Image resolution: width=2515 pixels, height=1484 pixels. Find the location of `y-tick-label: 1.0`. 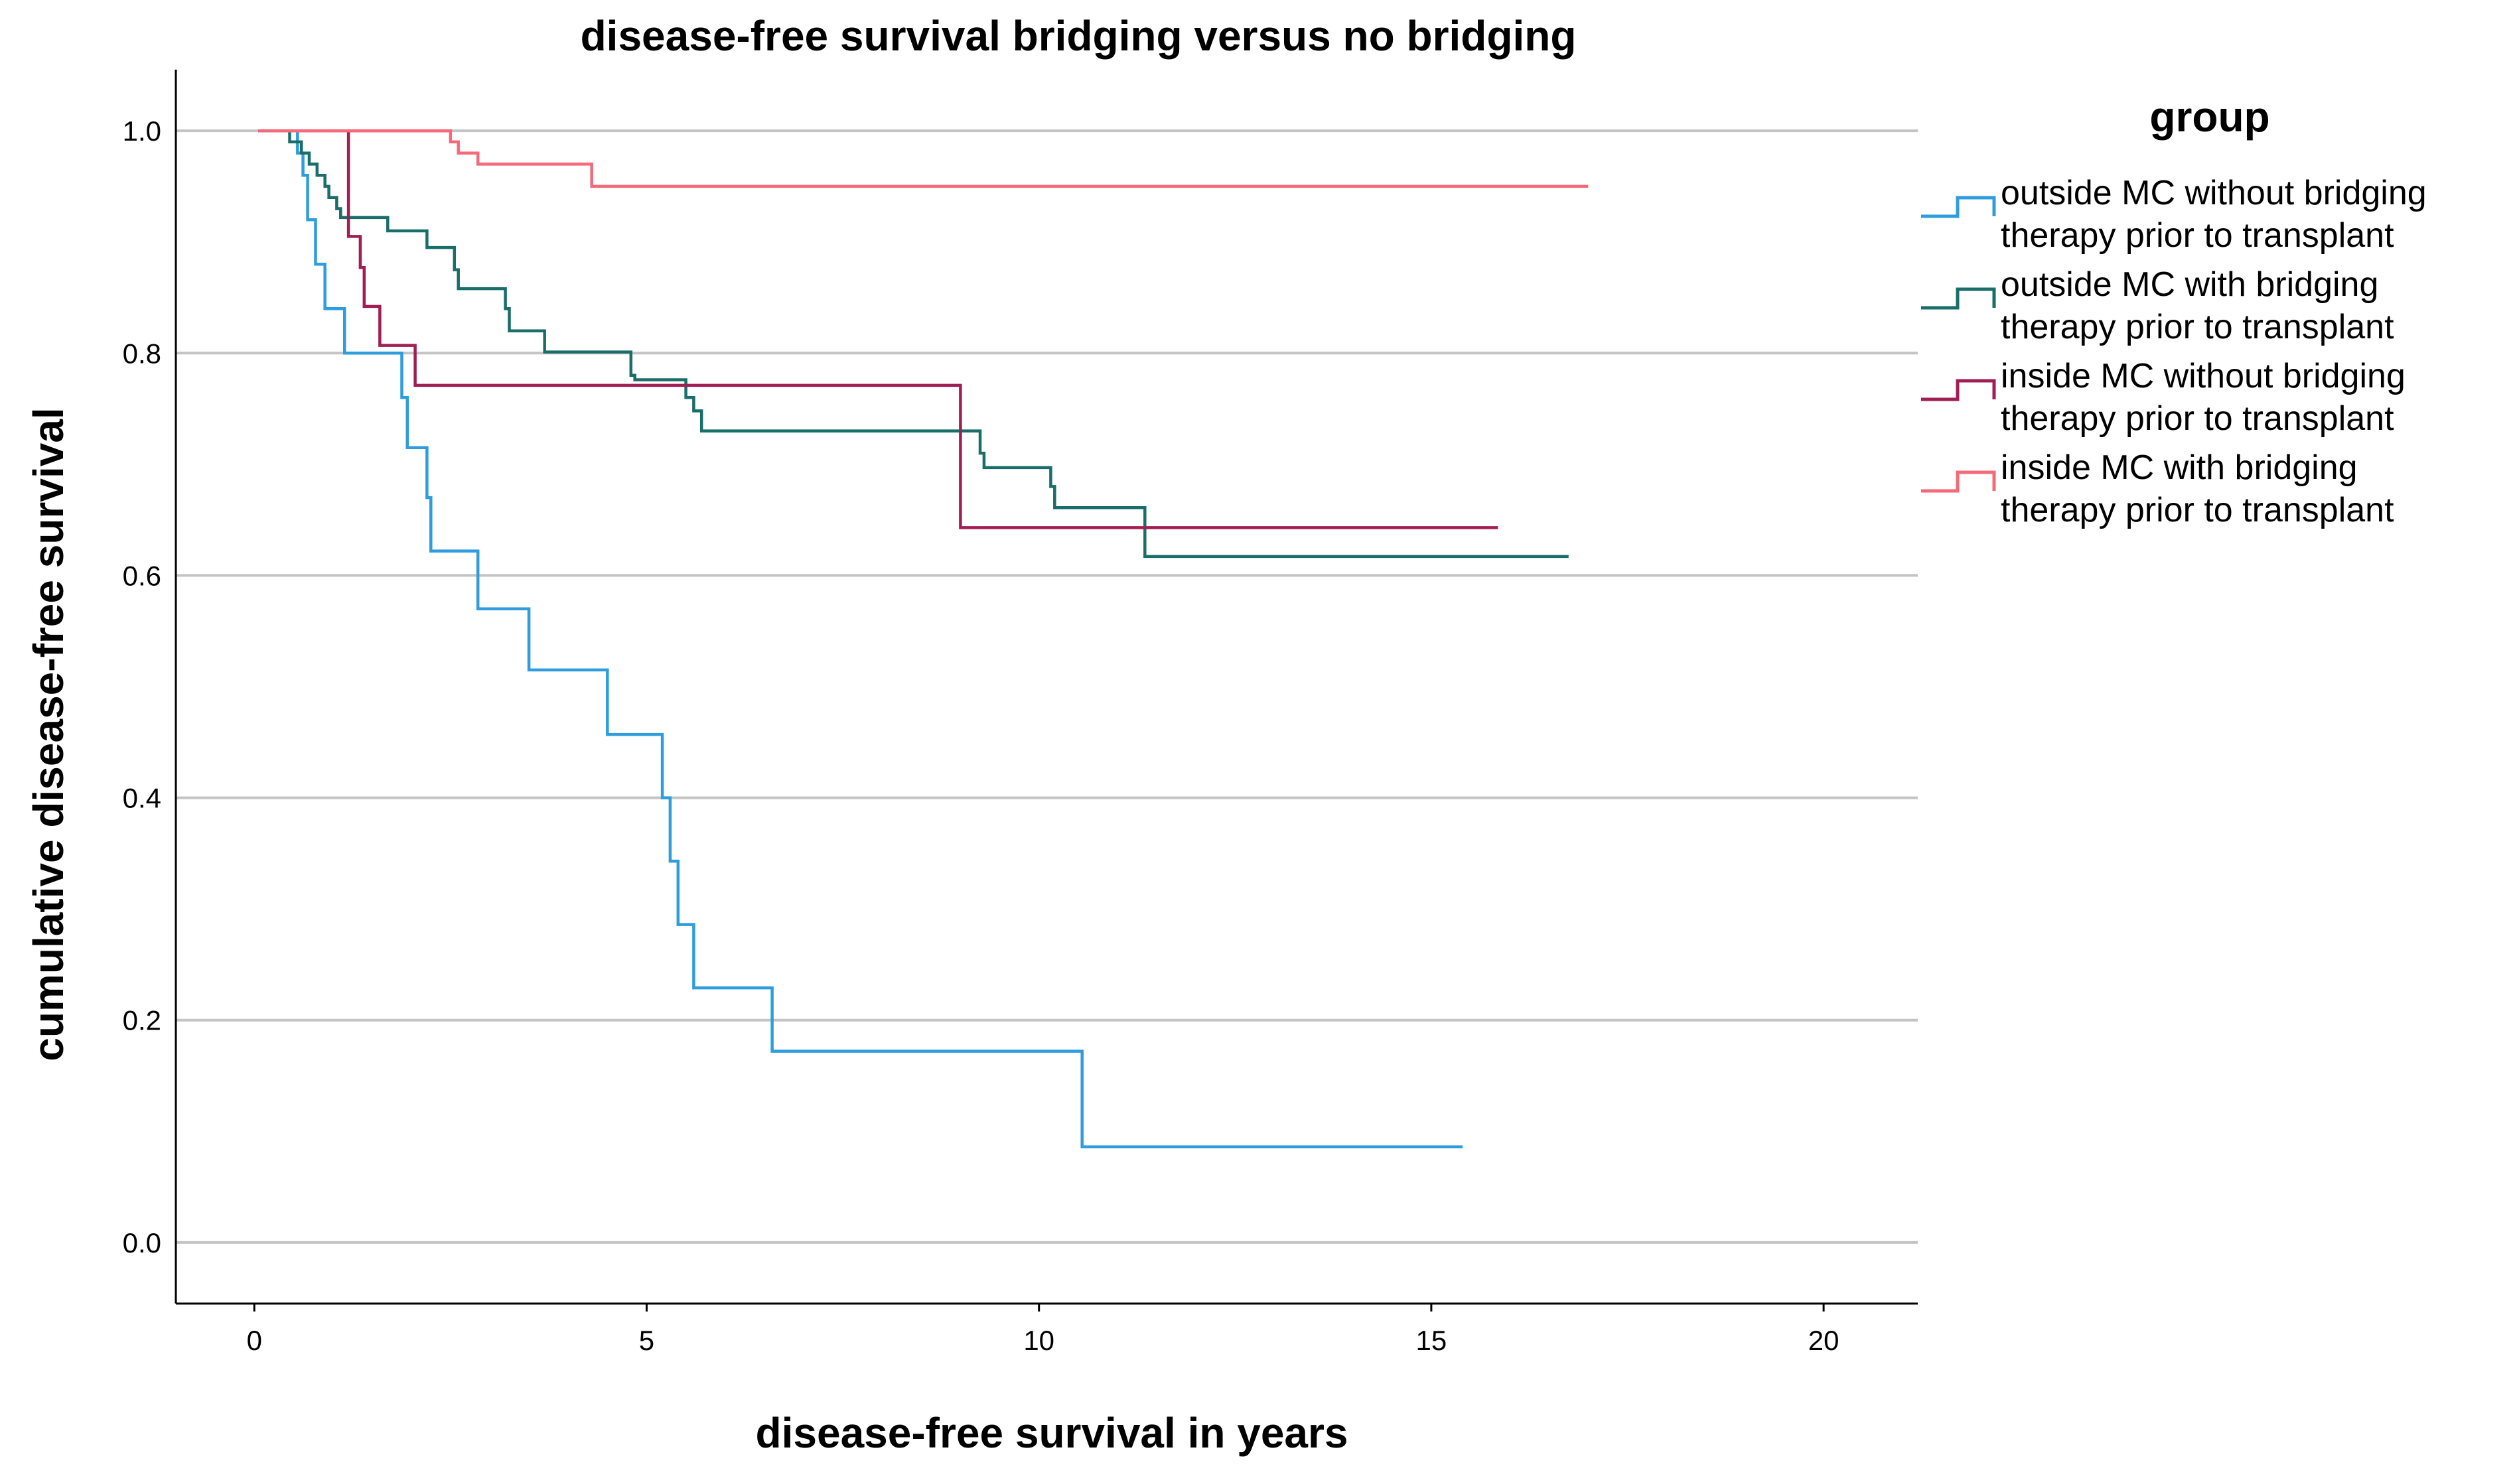

y-tick-label: 1.0 is located at coordinates (142, 131).